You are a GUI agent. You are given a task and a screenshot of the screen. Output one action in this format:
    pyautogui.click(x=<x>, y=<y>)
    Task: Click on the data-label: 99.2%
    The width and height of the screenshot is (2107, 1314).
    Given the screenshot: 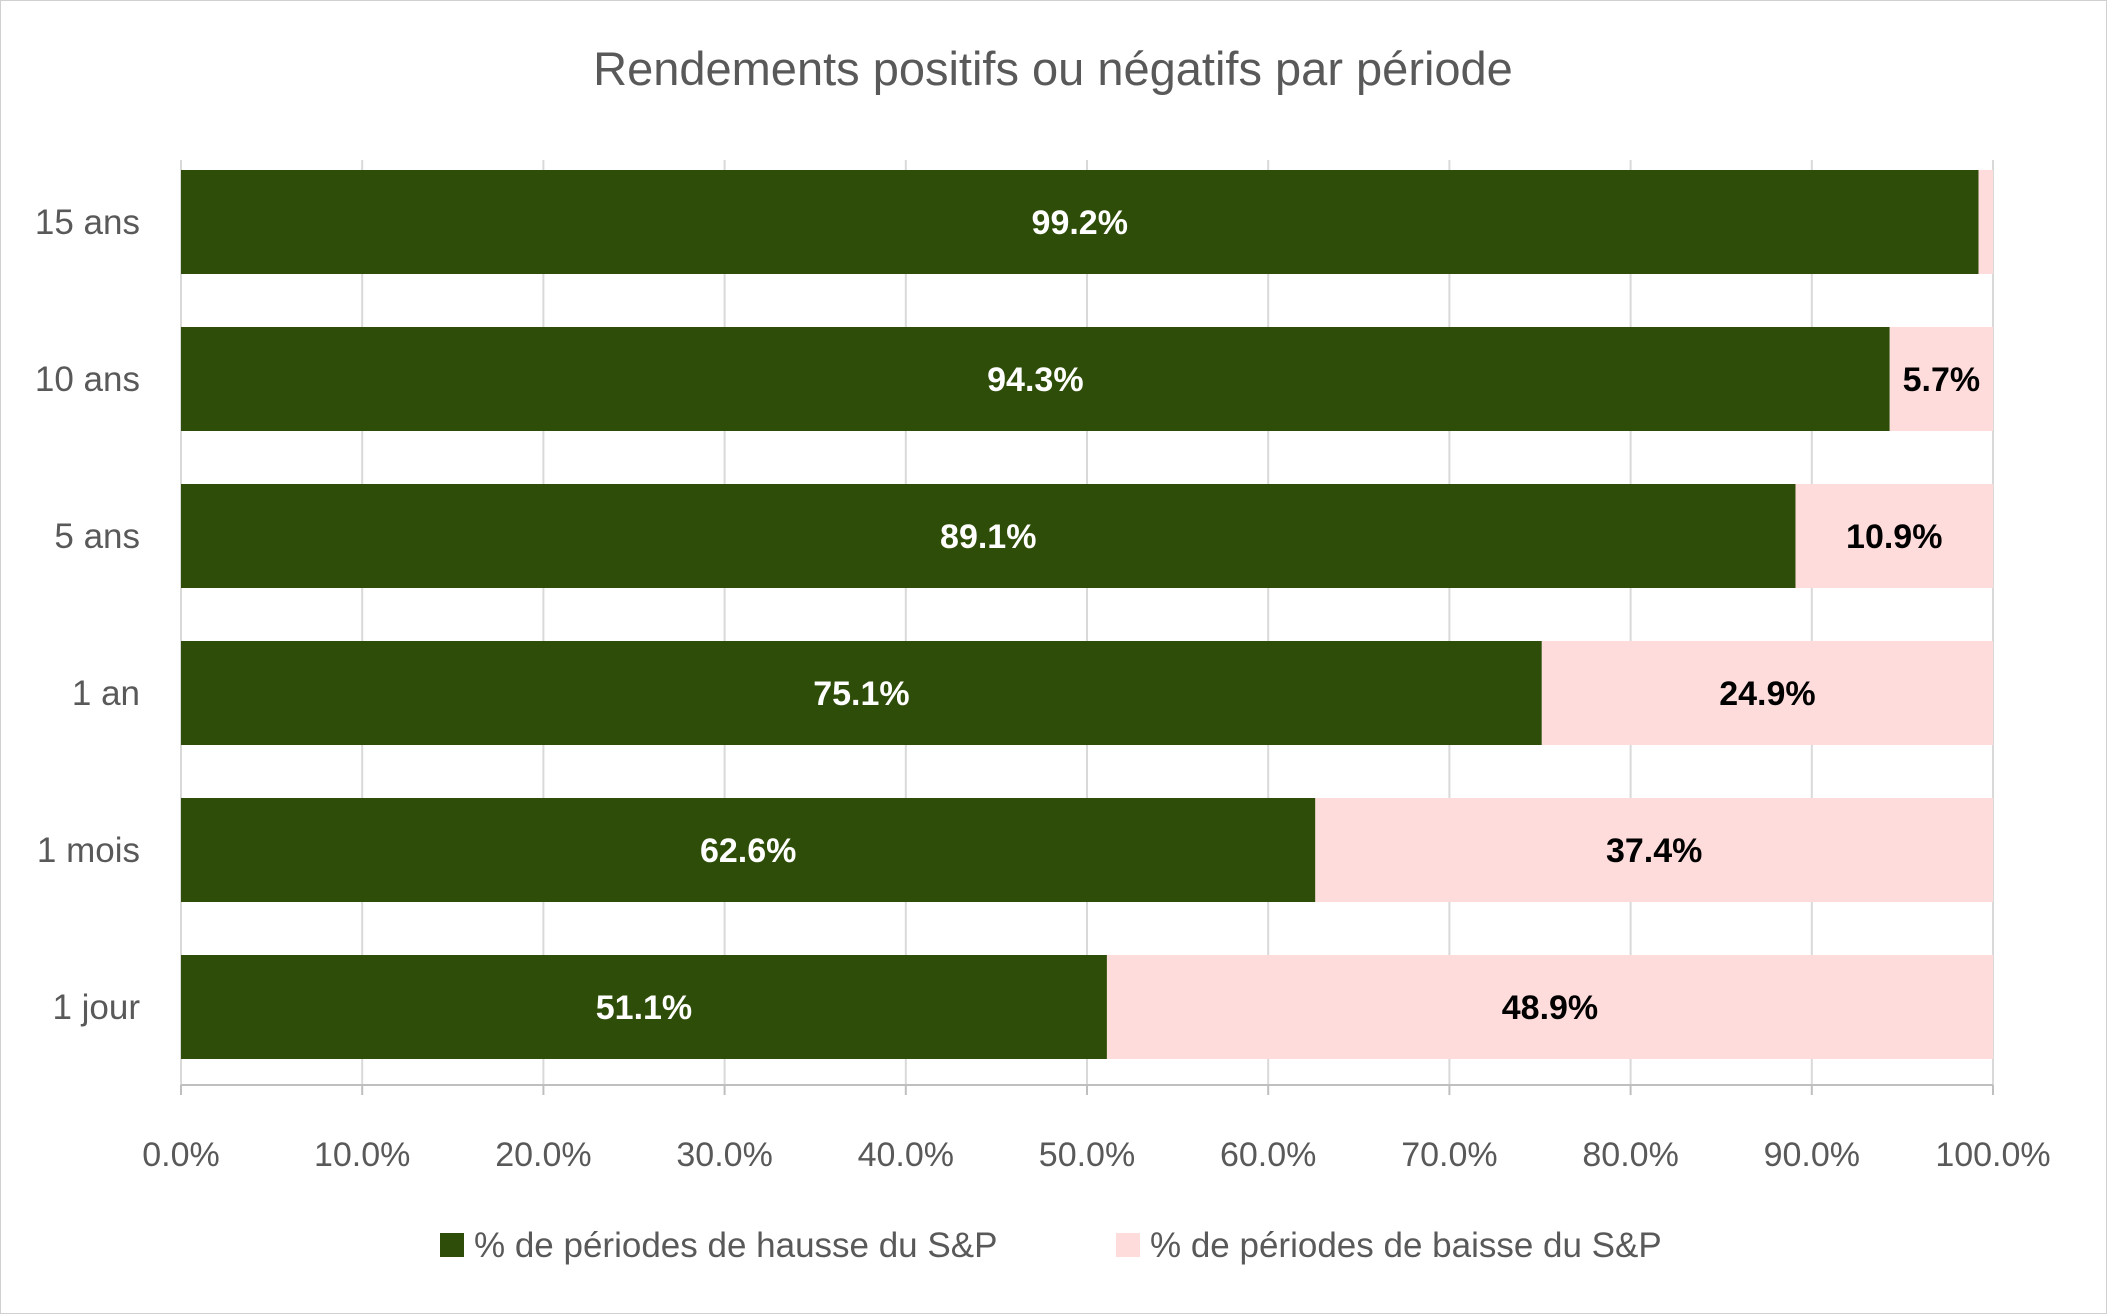 What is the action you would take?
    pyautogui.click(x=1080, y=223)
    